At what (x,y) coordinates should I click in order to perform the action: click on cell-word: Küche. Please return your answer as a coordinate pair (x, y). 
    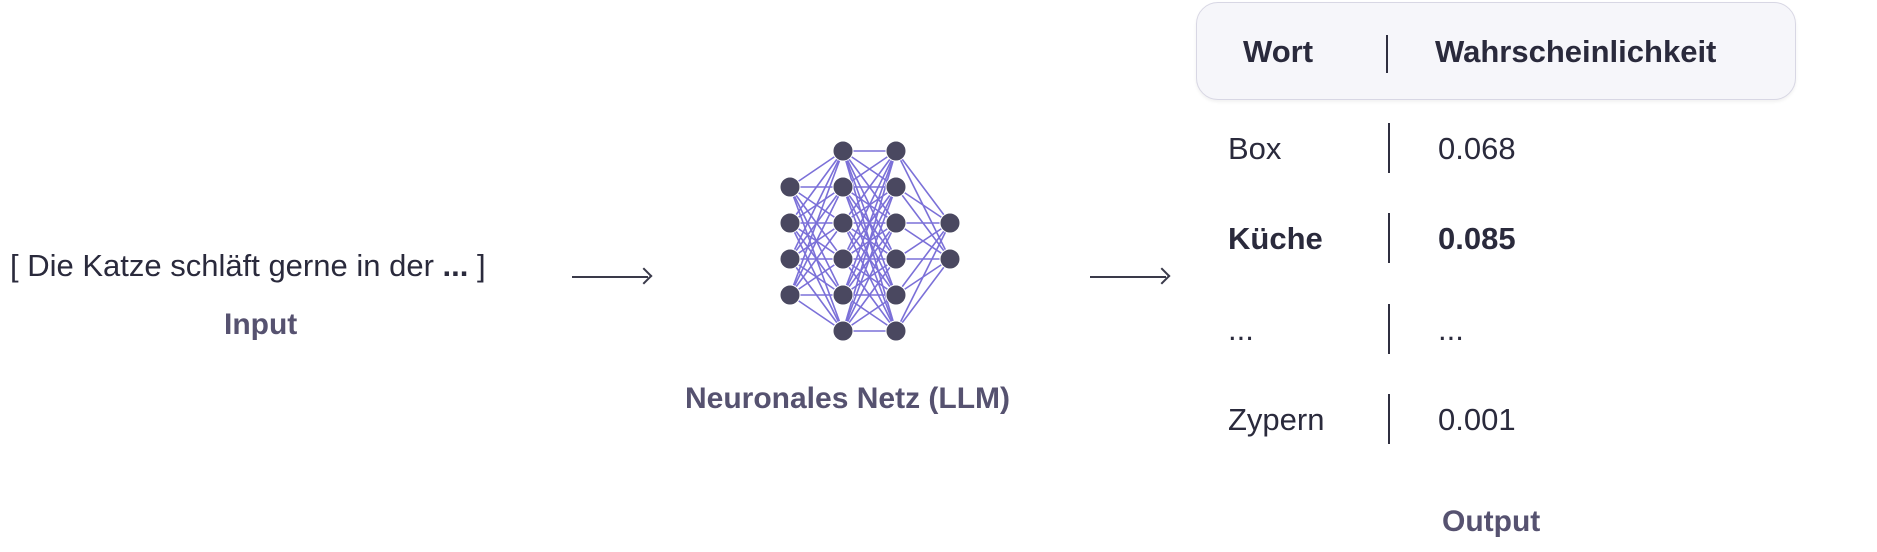
    Looking at the image, I should click on (1275, 238).